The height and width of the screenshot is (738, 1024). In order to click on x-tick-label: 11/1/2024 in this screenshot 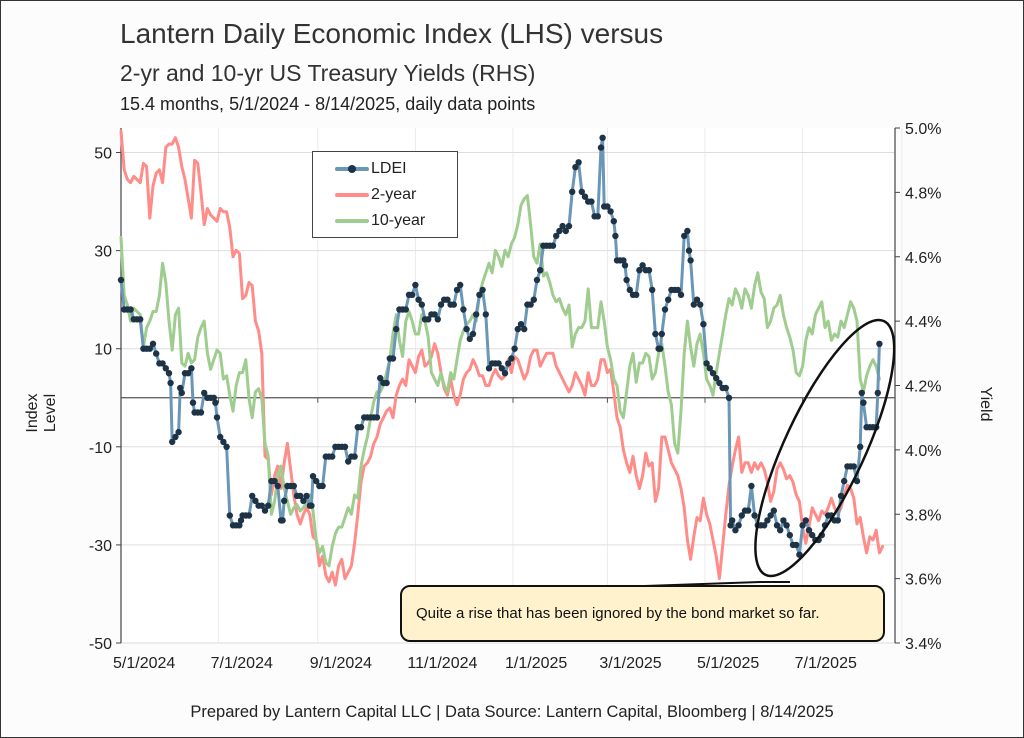, I will do `click(442, 663)`.